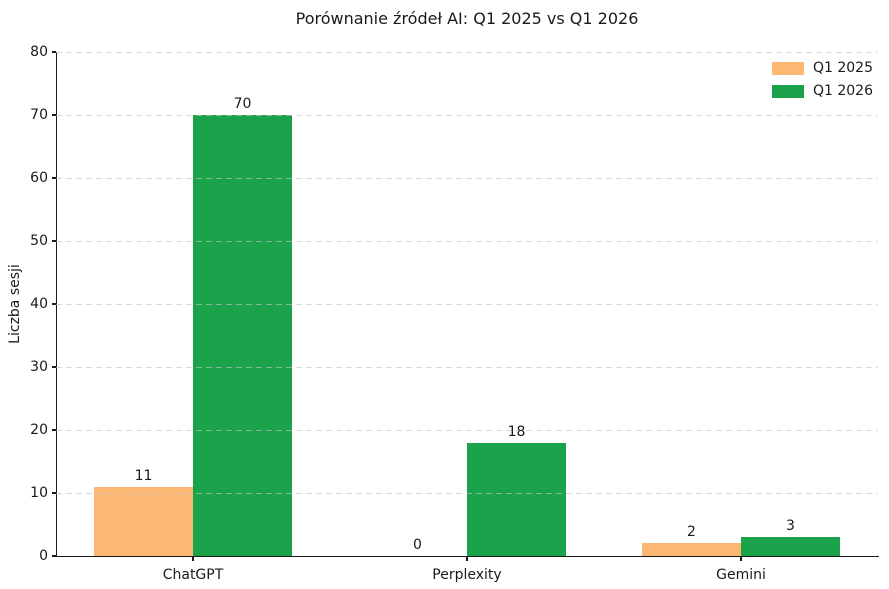 The height and width of the screenshot is (589, 889). What do you see at coordinates (39, 304) in the screenshot?
I see `y-tick-label: 40` at bounding box center [39, 304].